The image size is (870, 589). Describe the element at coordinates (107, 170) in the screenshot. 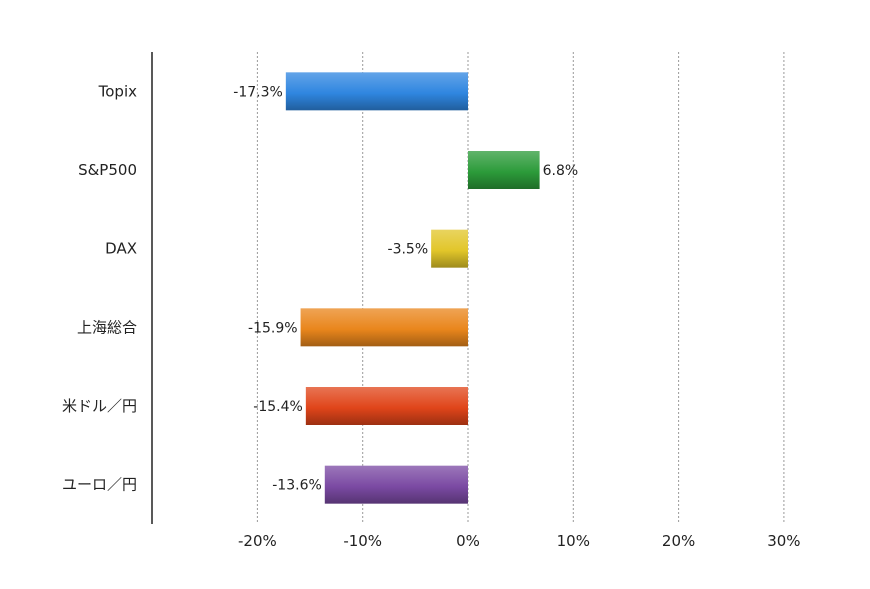

I see `category-label: S&P500` at that location.